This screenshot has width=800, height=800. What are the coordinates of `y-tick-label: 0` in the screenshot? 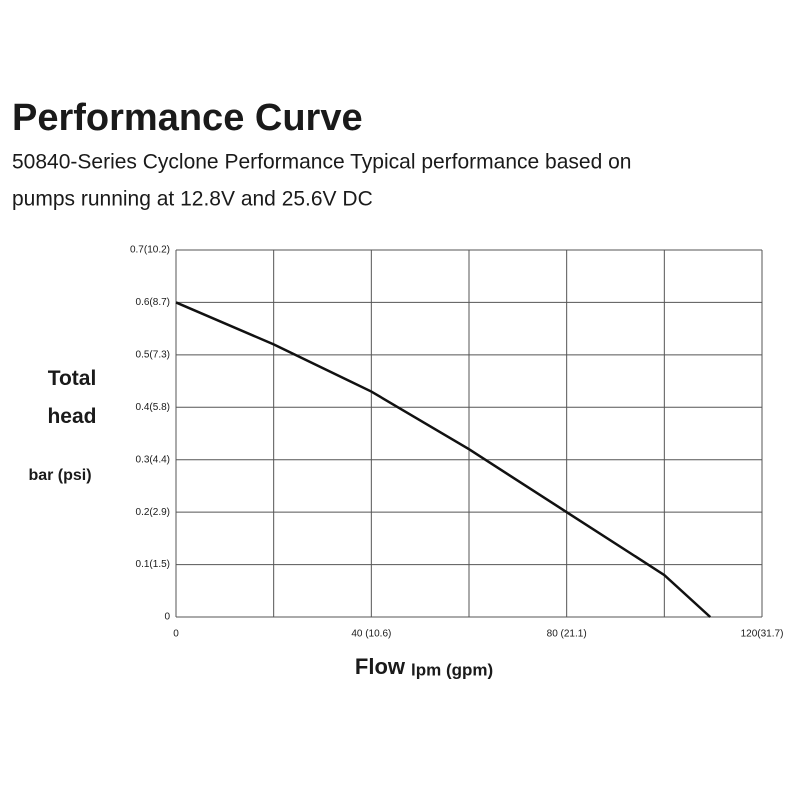 It's located at (167, 617).